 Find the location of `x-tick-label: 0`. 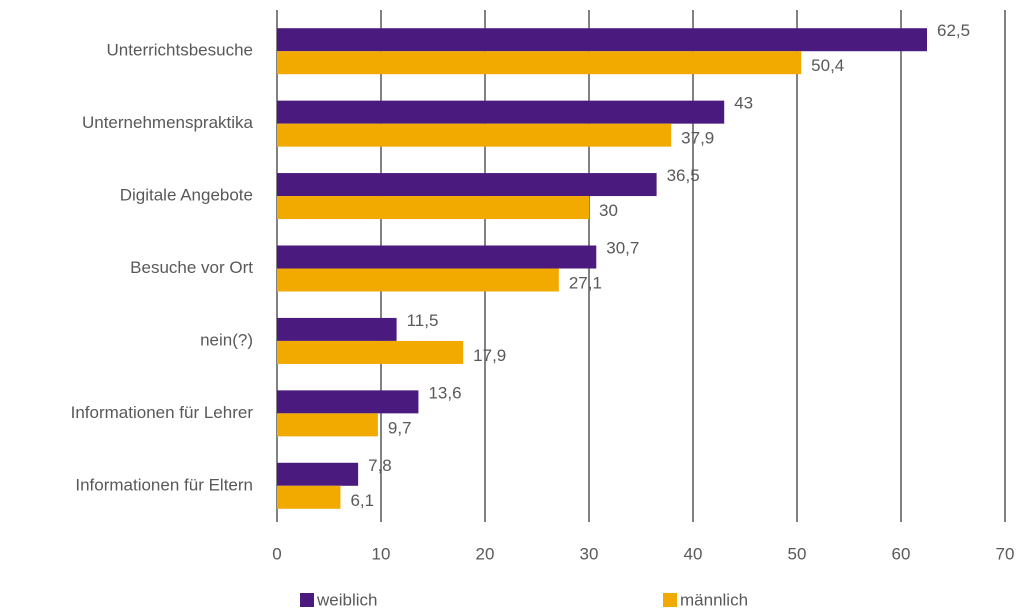

x-tick-label: 0 is located at coordinates (276, 553).